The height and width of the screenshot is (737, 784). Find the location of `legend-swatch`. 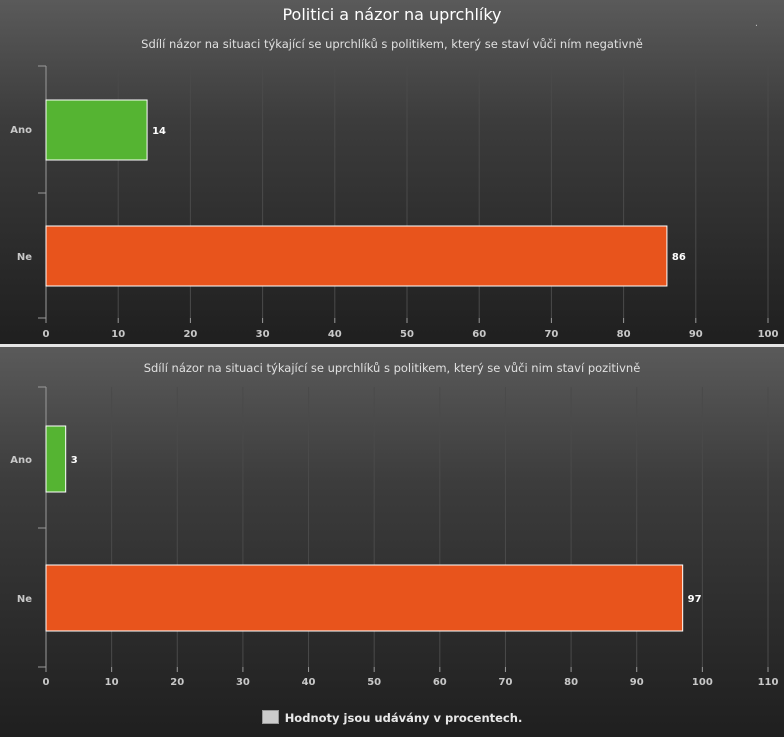

legend-swatch is located at coordinates (270, 717).